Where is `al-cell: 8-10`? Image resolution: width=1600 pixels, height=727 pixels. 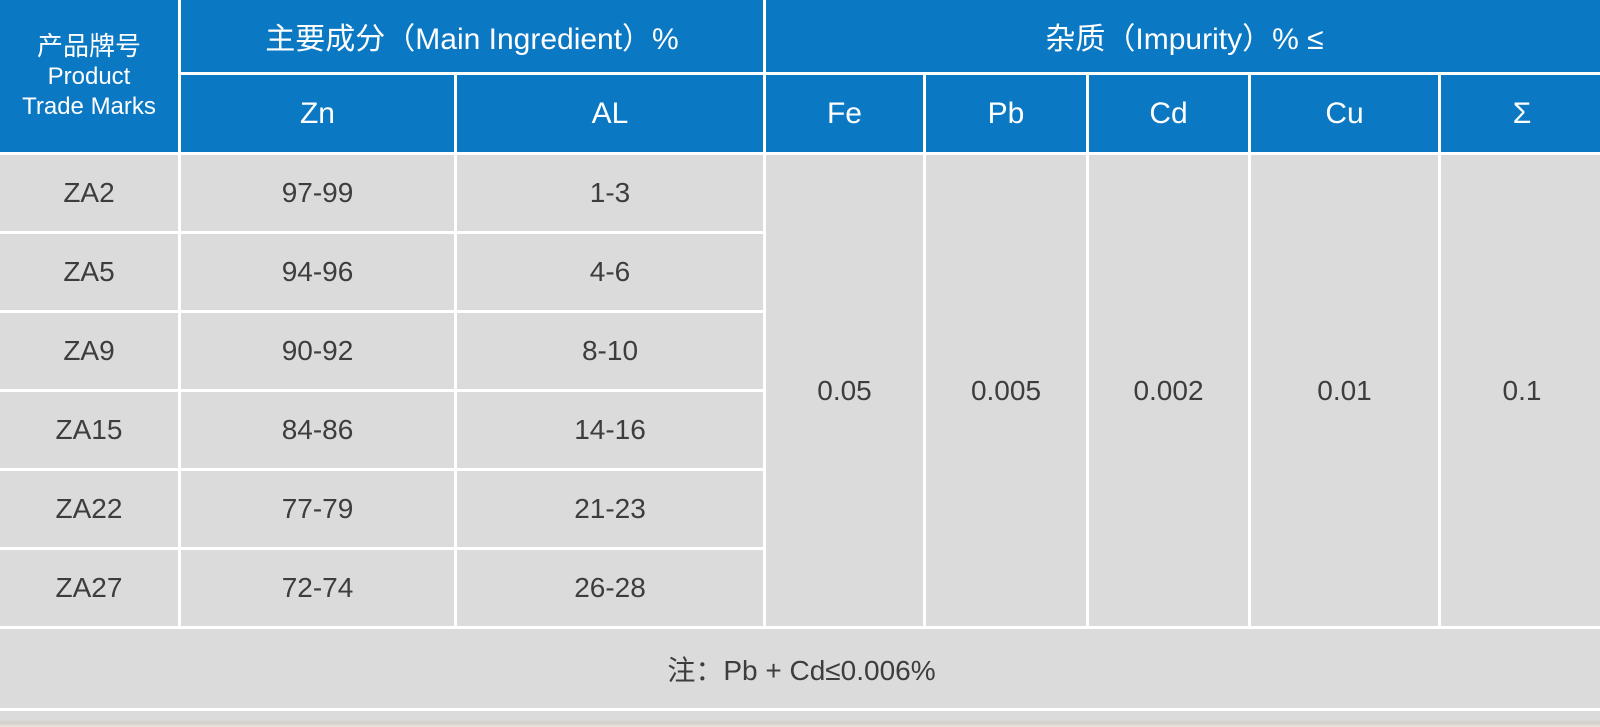
al-cell: 8-10 is located at coordinates (610, 351).